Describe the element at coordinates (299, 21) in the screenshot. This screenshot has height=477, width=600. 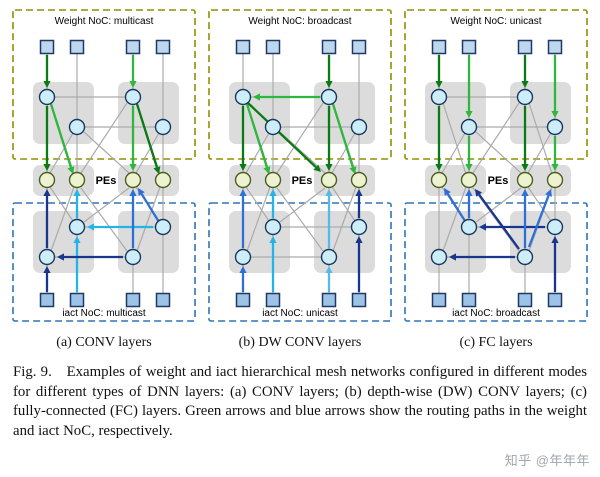
I see `weight-noc-label: Weight NoC: broadcast` at that location.